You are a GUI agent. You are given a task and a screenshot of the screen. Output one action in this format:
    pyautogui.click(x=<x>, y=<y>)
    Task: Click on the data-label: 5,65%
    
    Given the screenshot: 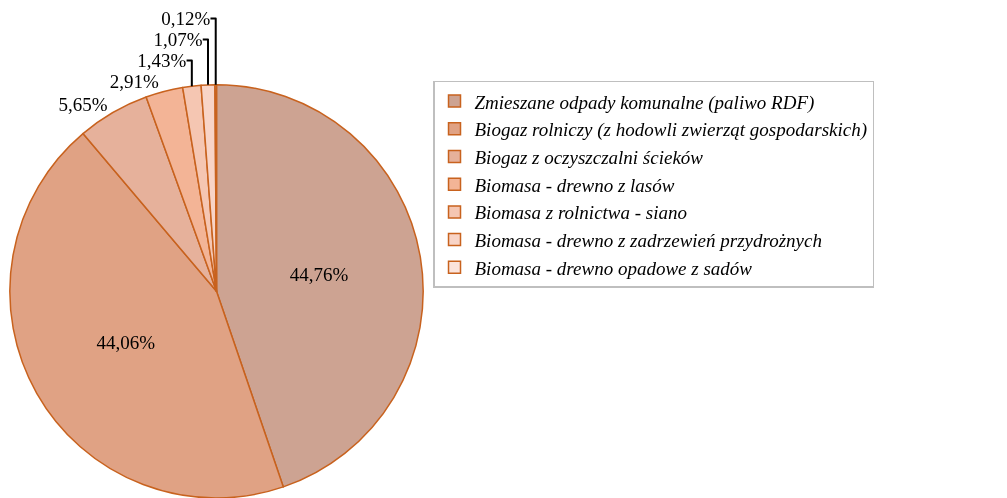 What is the action you would take?
    pyautogui.click(x=83, y=105)
    